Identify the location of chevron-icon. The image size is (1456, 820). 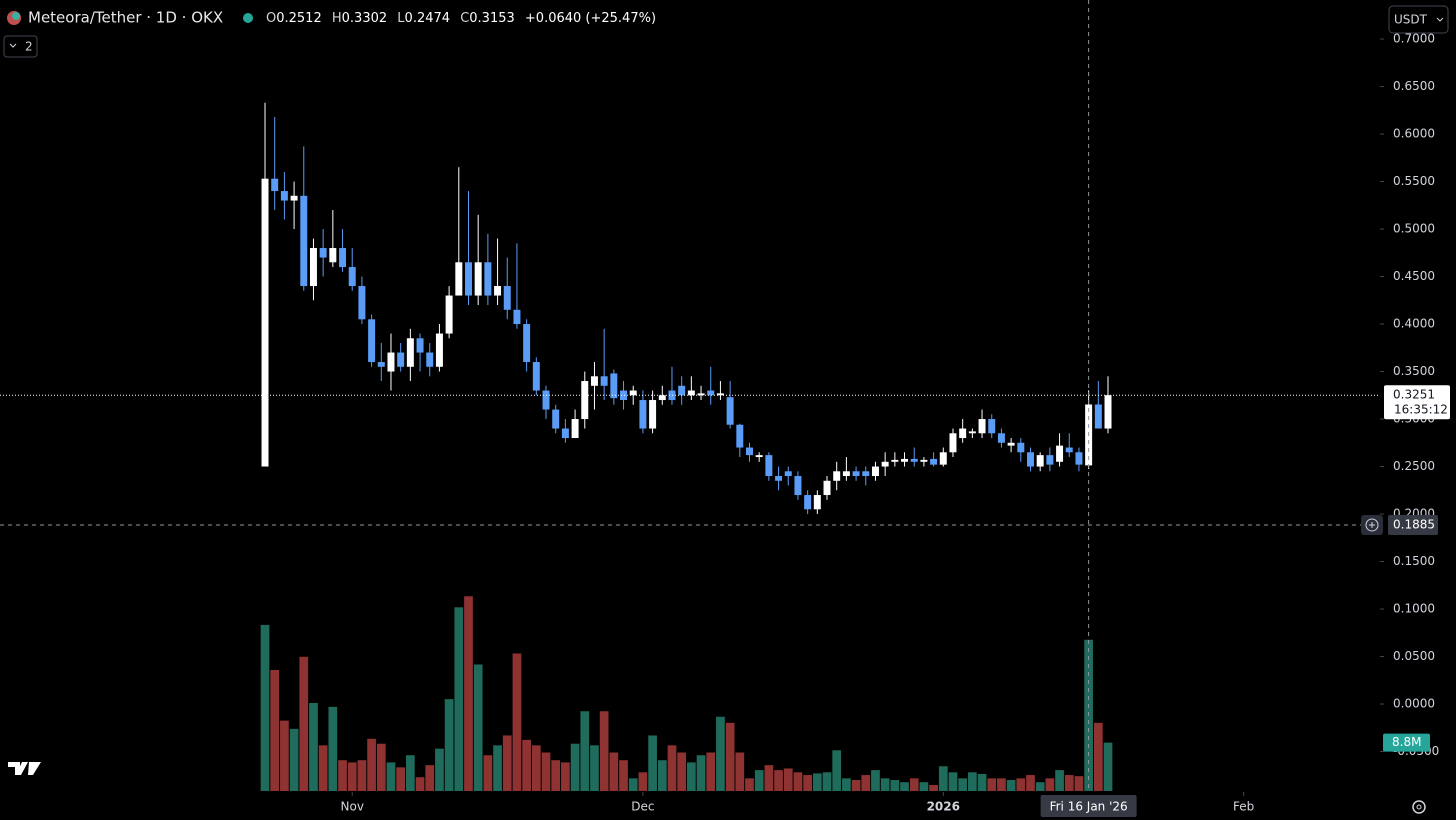
(13, 45).